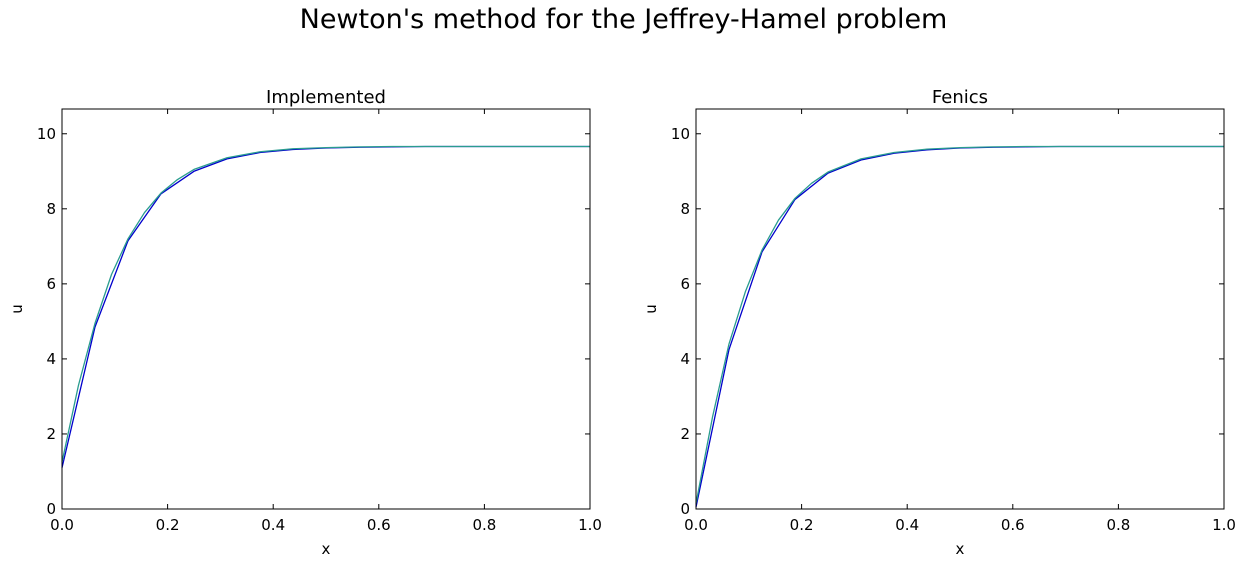 The height and width of the screenshot is (568, 1247). What do you see at coordinates (960, 97) in the screenshot?
I see `chart-title: Fenics` at bounding box center [960, 97].